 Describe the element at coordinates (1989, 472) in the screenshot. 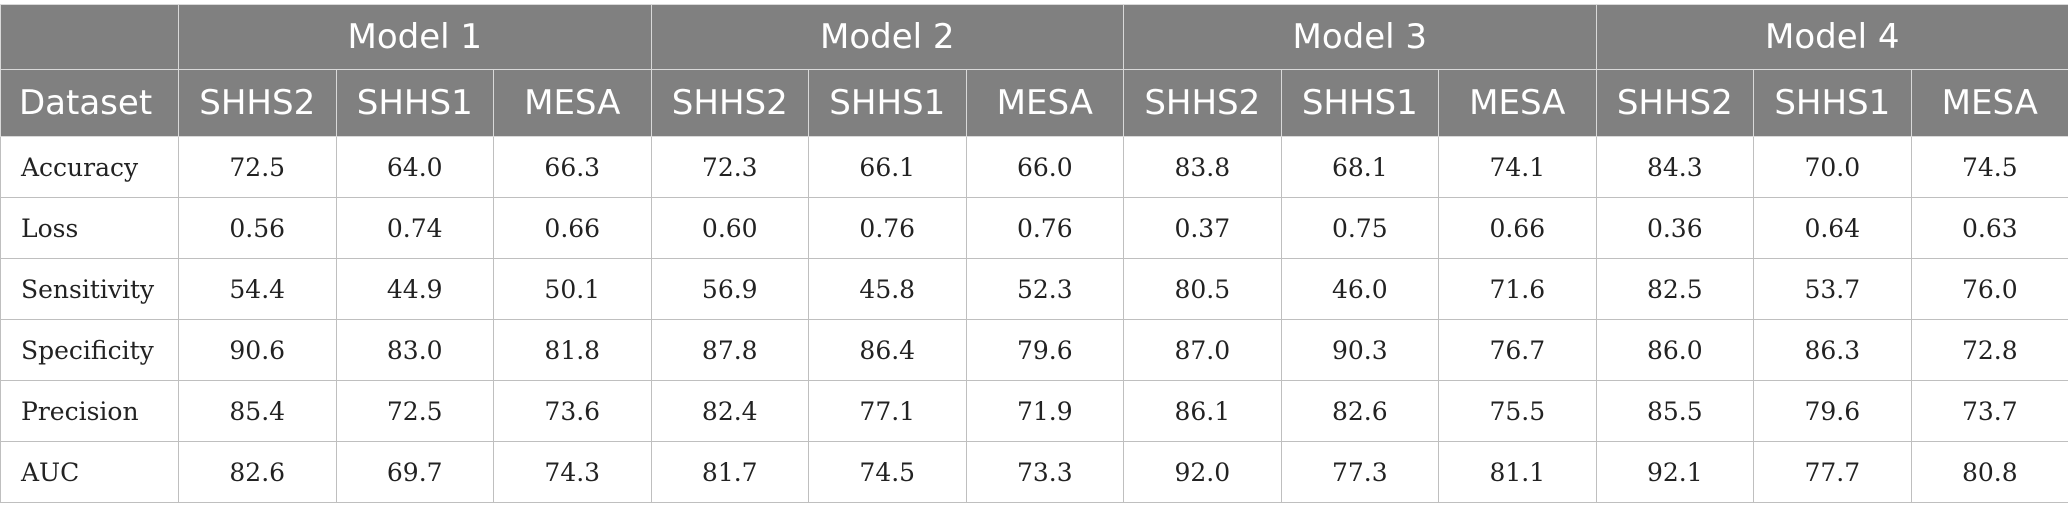

I see `metric-value: 80.8` at that location.